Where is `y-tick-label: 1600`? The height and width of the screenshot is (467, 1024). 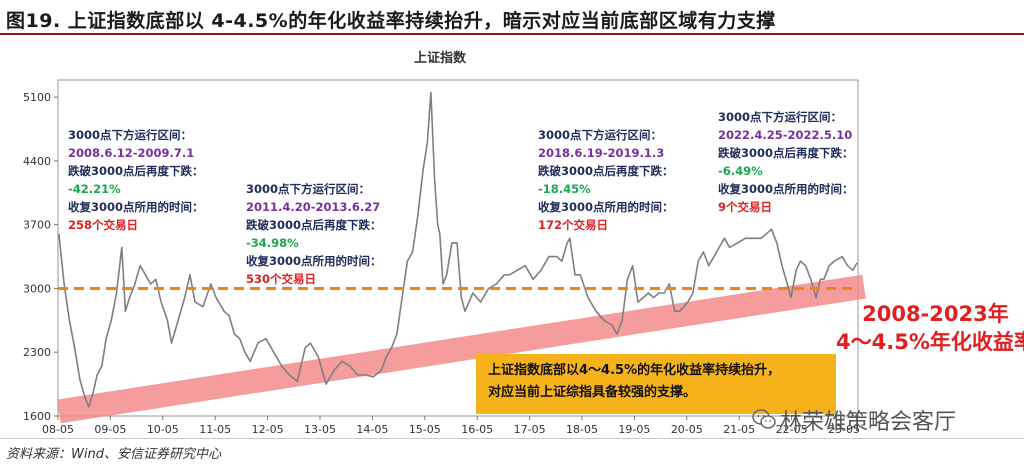
y-tick-label: 1600 is located at coordinates (37, 416).